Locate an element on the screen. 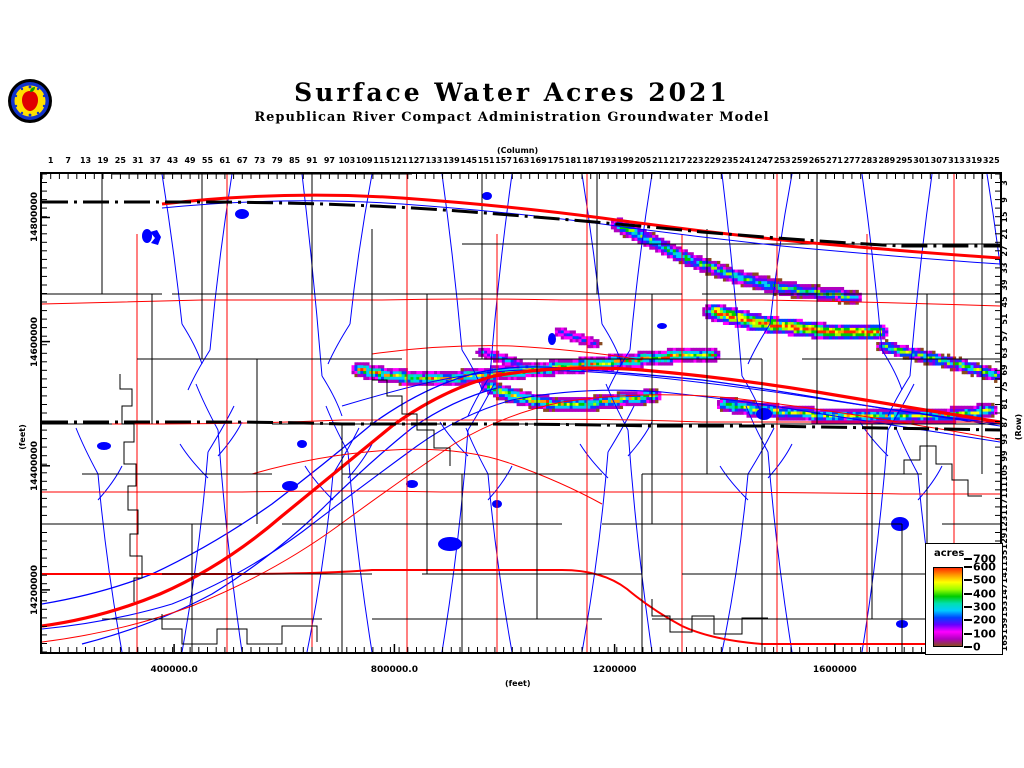  main-river-corridor is located at coordinates (580, 229).